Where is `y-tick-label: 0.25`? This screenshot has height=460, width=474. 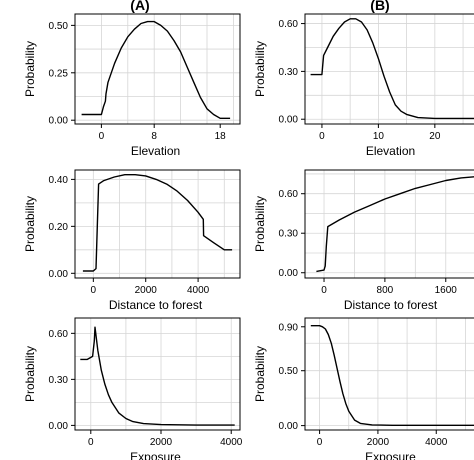
y-tick-label: 0.25 is located at coordinates (59, 73).